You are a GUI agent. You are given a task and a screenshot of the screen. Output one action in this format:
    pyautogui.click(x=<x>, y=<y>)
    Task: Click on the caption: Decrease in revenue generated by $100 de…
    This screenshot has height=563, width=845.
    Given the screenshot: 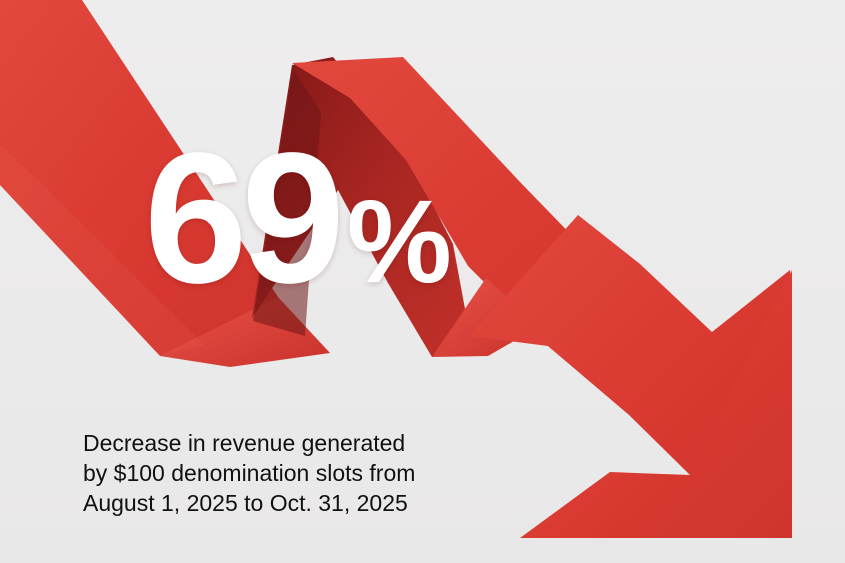 What is the action you would take?
    pyautogui.click(x=293, y=473)
    